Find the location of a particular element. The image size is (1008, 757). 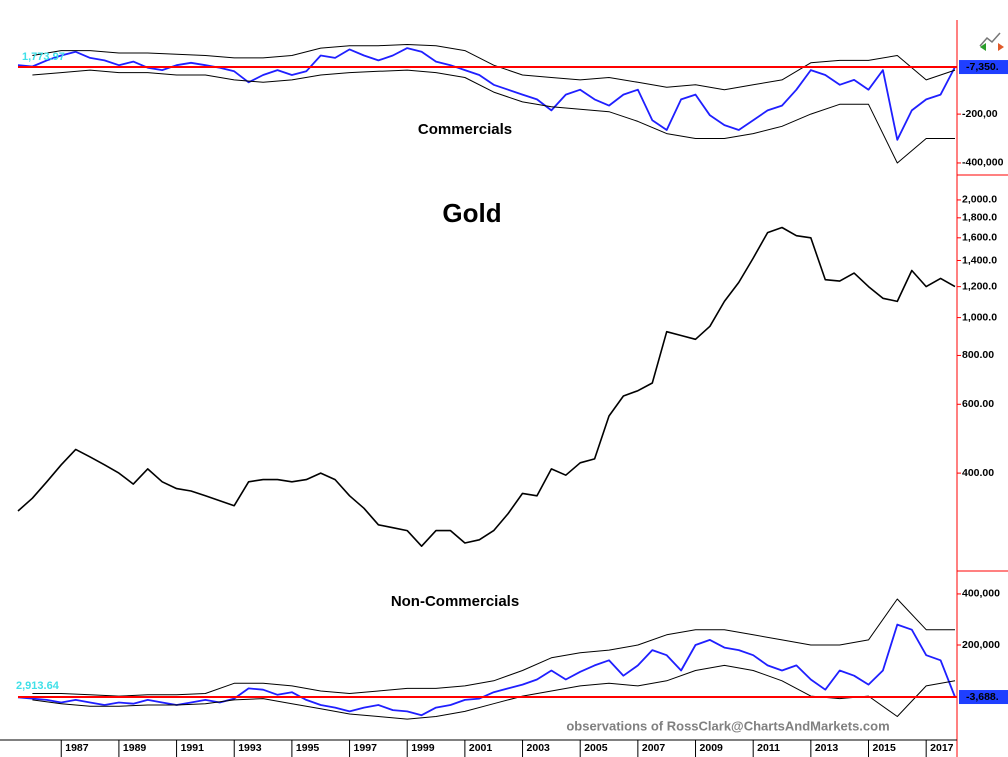

panel-title: Commercials is located at coordinates (465, 129).